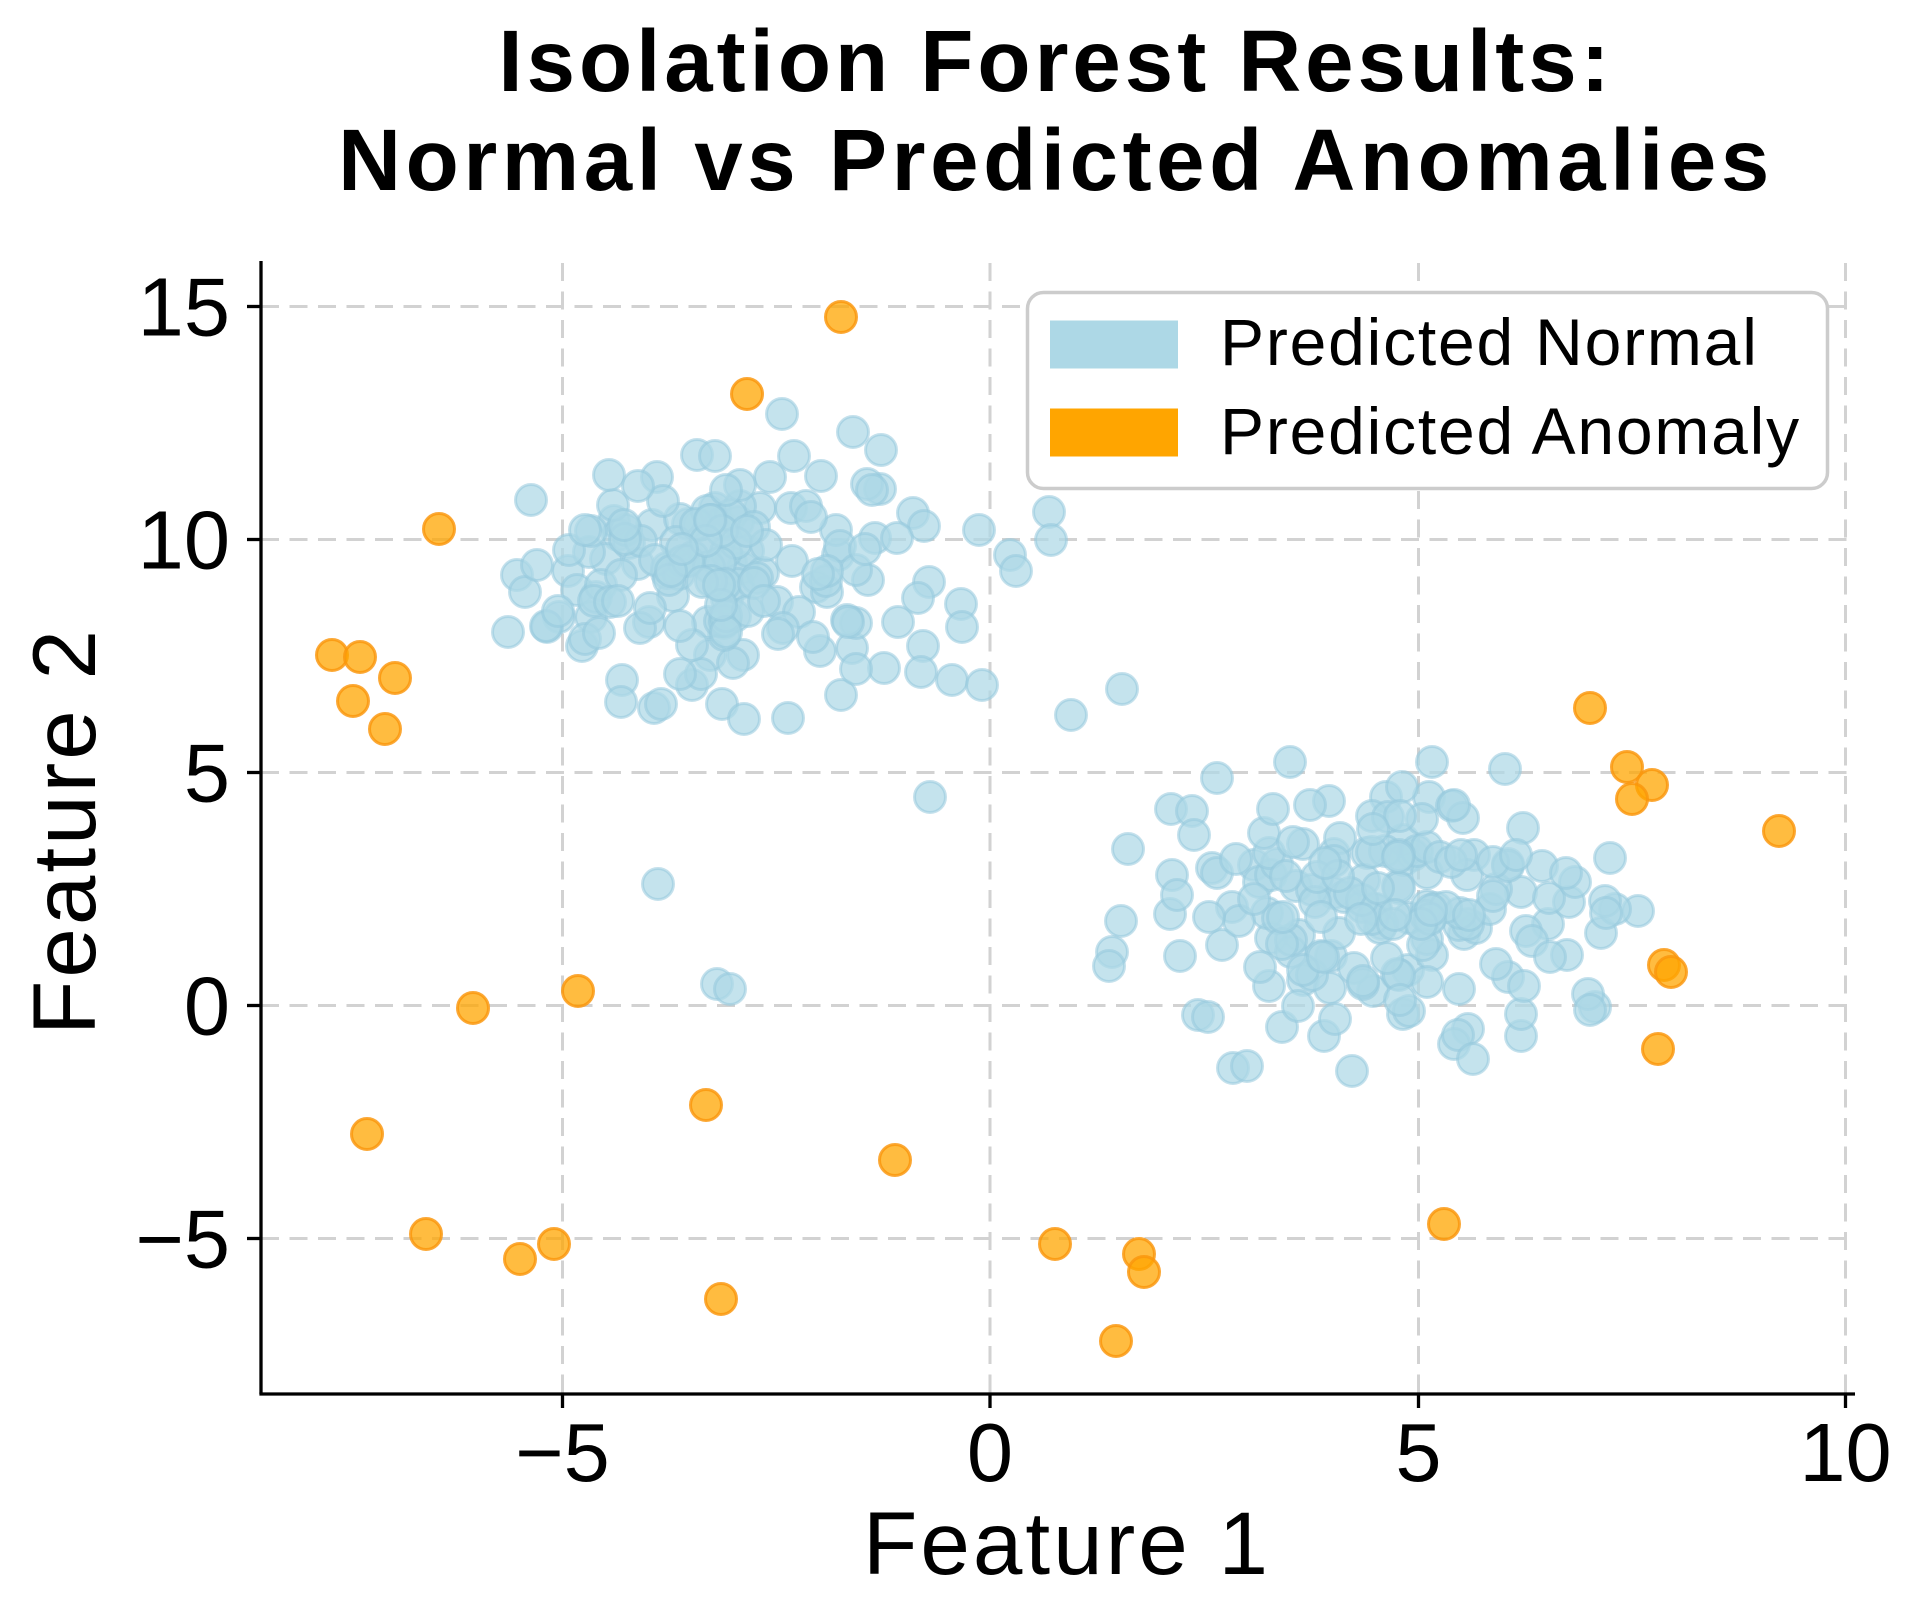  I want to click on svg-text: Normal vs Predicted Anomalies, so click(1056, 160).